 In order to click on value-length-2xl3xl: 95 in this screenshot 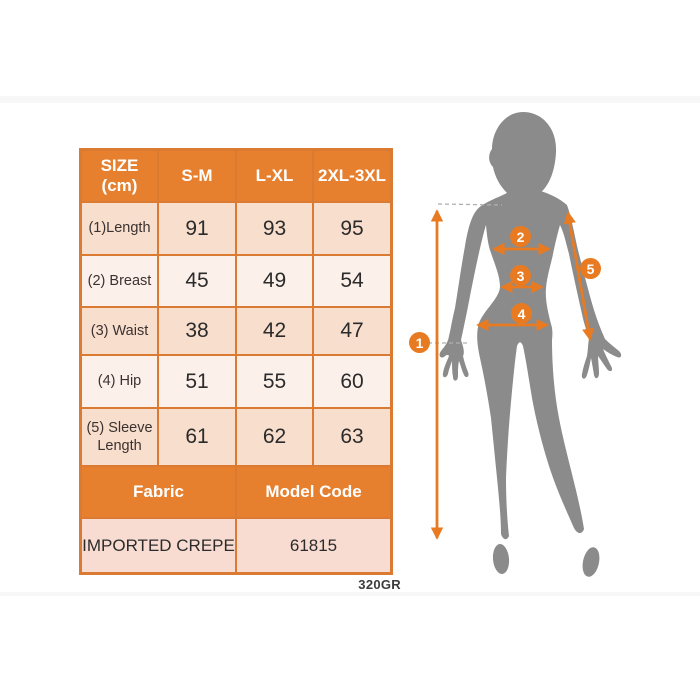, I will do `click(352, 228)`.